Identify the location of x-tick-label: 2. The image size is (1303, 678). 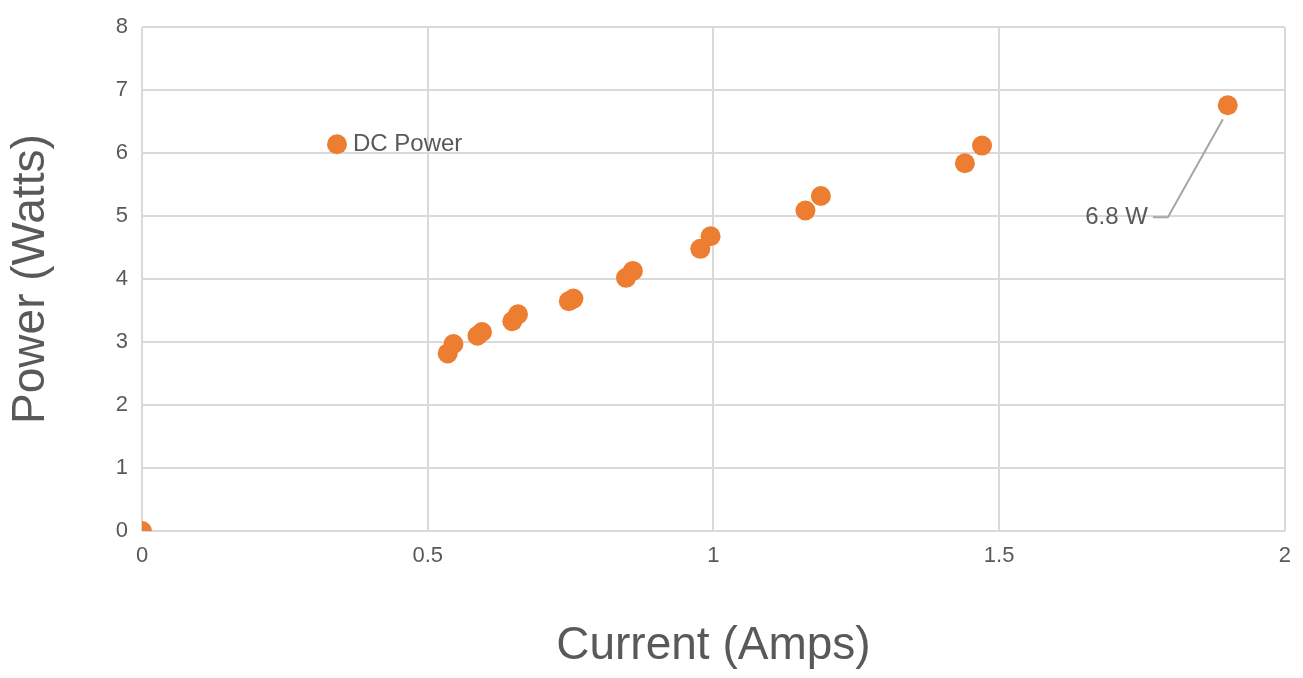
(1285, 555).